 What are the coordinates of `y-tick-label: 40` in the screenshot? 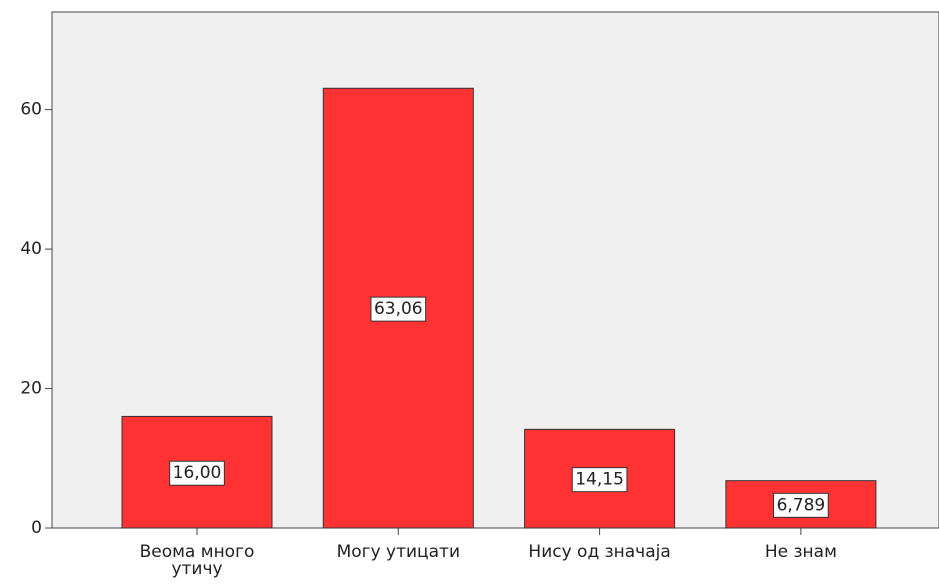 It's located at (31, 249).